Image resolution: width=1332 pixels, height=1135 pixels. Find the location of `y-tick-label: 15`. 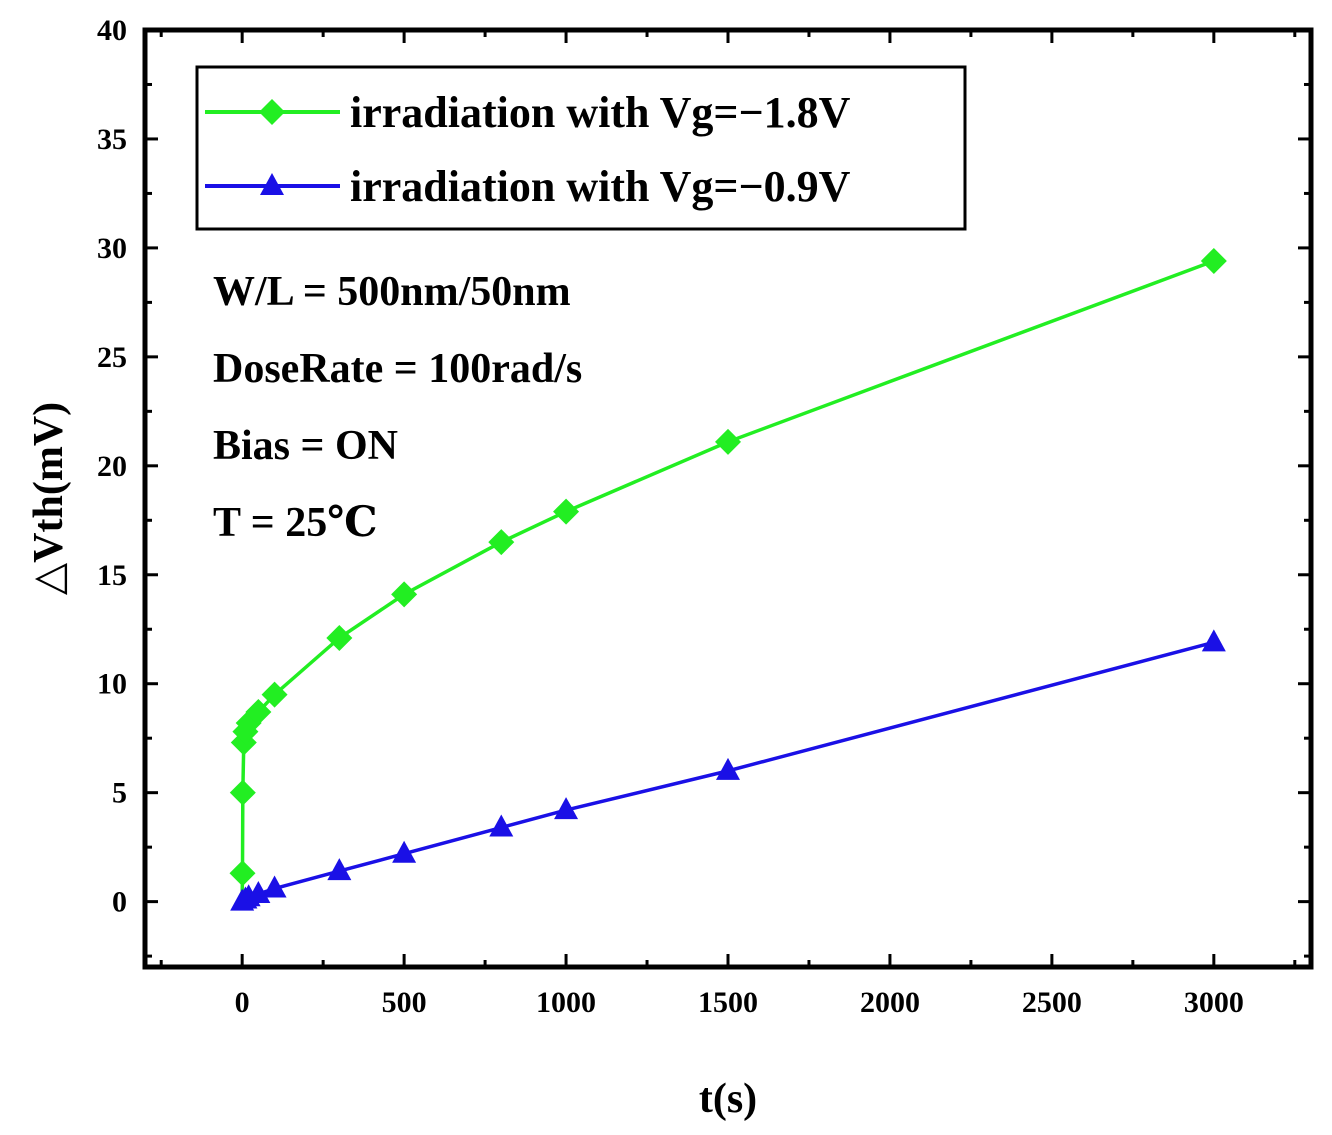

y-tick-label: 15 is located at coordinates (112, 575).